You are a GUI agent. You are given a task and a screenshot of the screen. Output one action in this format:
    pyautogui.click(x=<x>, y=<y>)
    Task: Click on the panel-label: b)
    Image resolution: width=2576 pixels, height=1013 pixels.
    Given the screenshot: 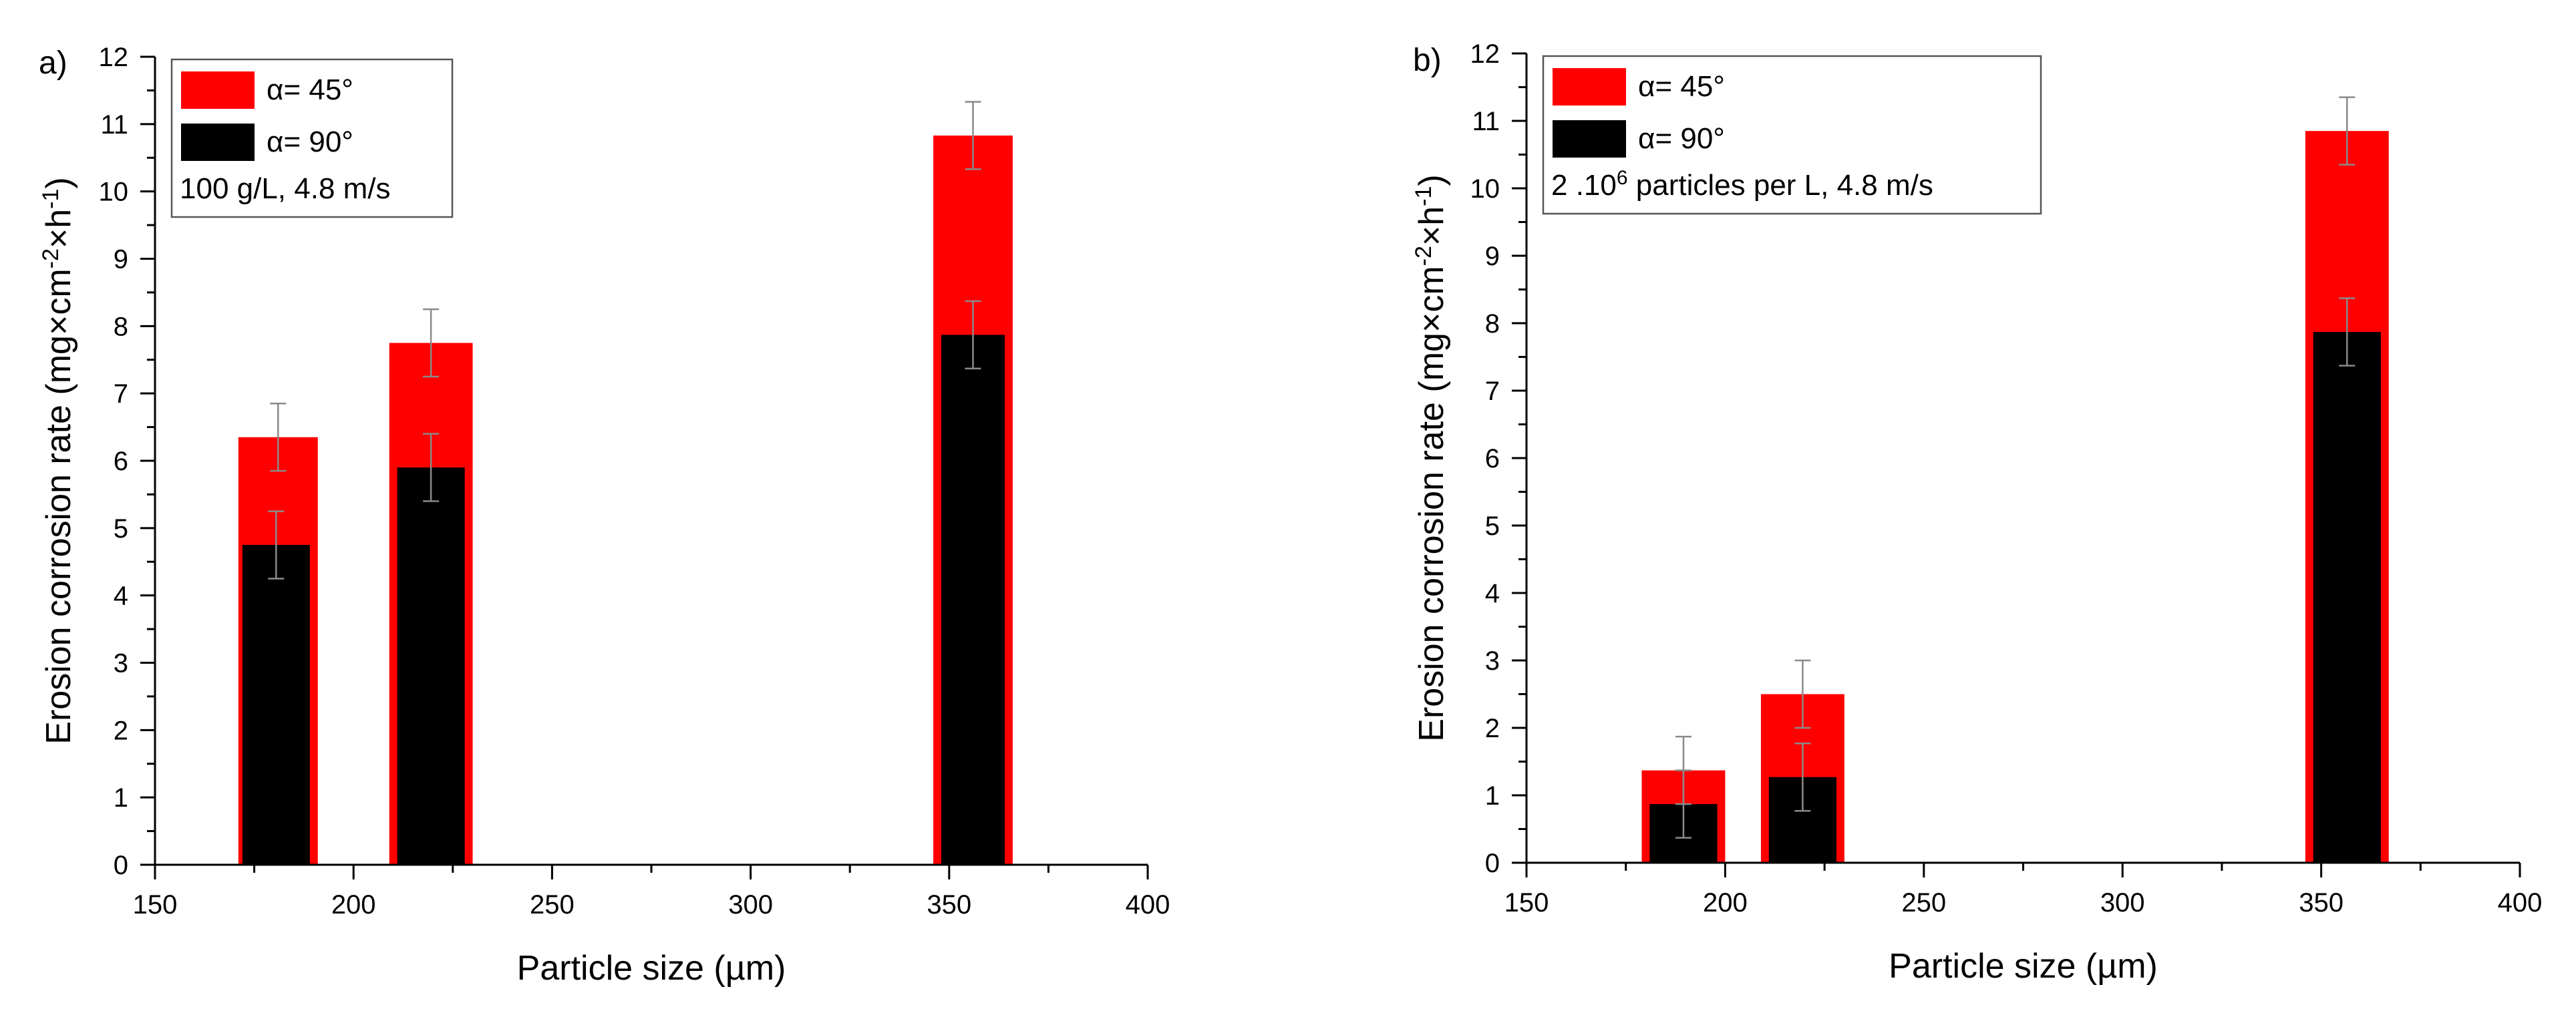 What is the action you would take?
    pyautogui.click(x=1427, y=60)
    